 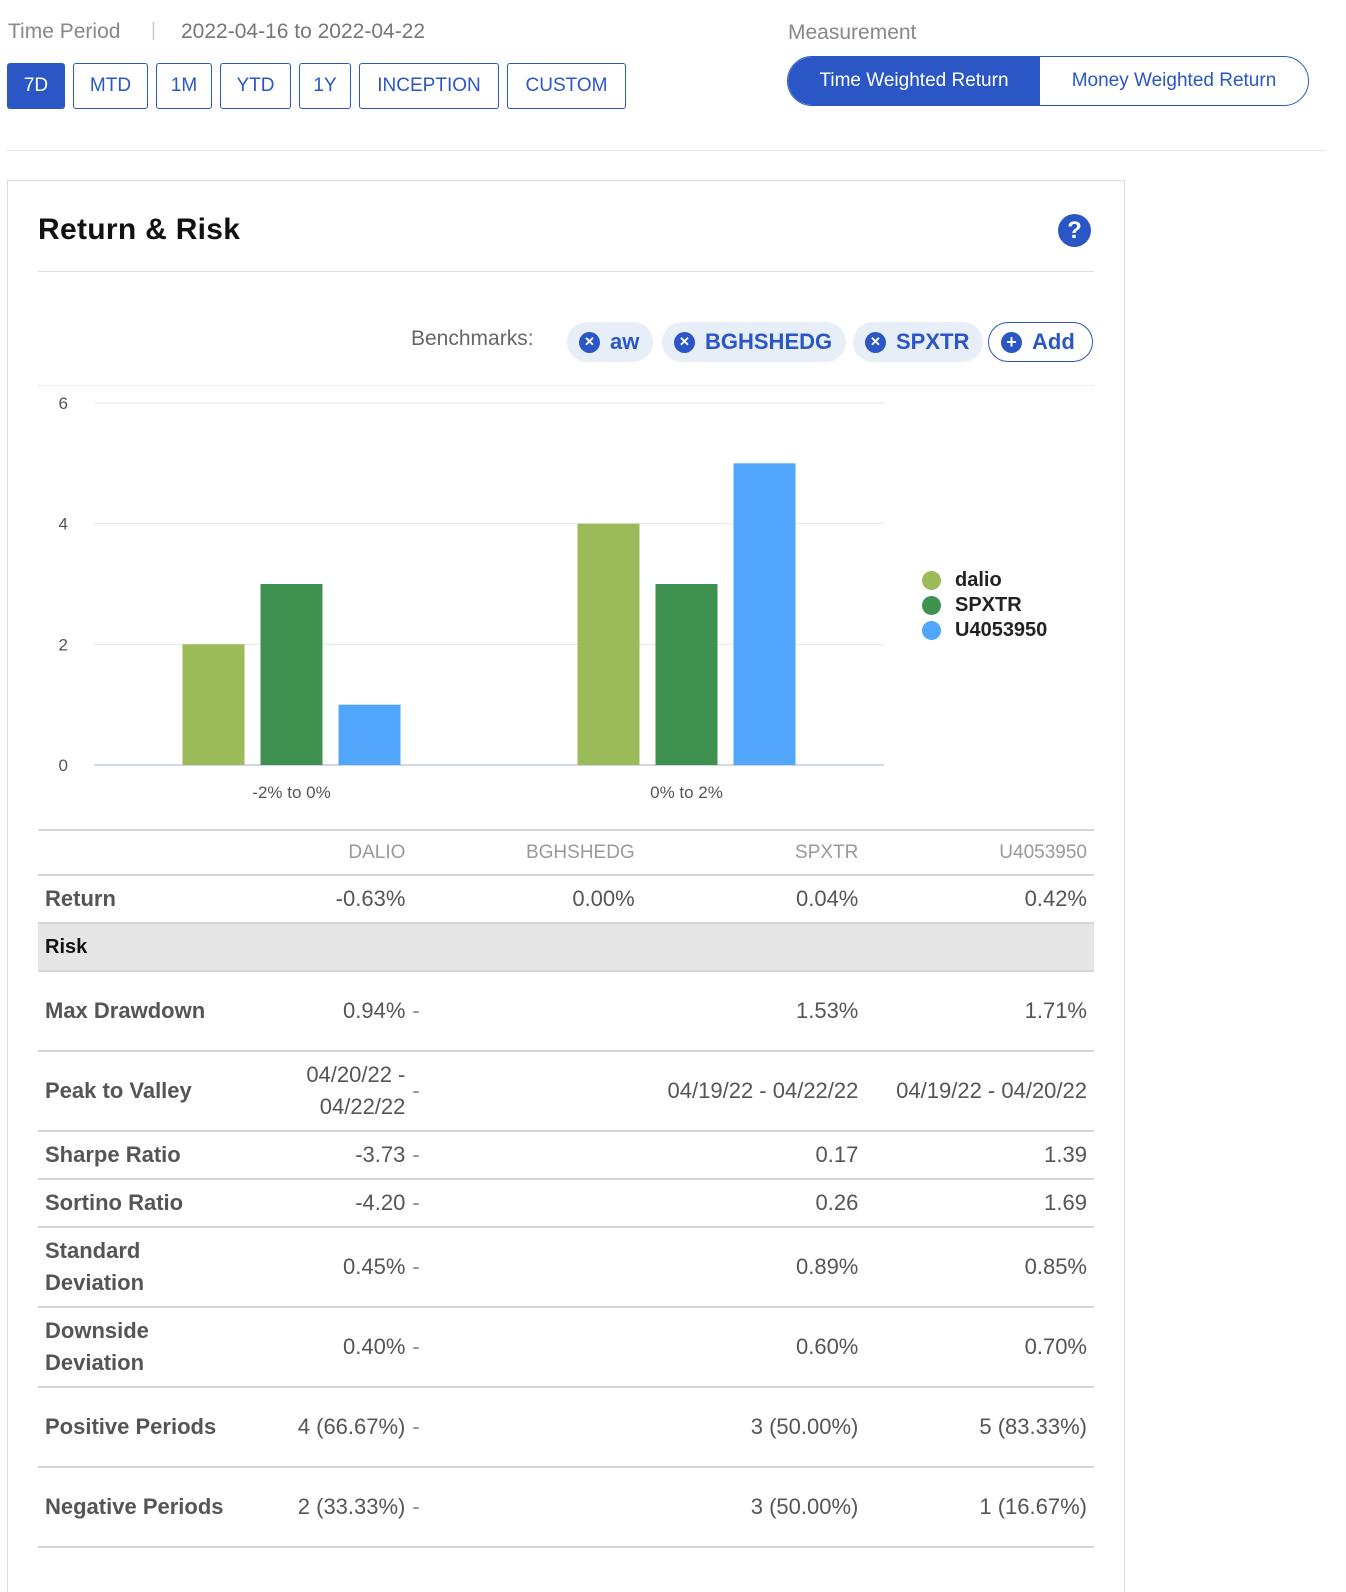 I want to click on table-section-risk: Risk, so click(x=566, y=947).